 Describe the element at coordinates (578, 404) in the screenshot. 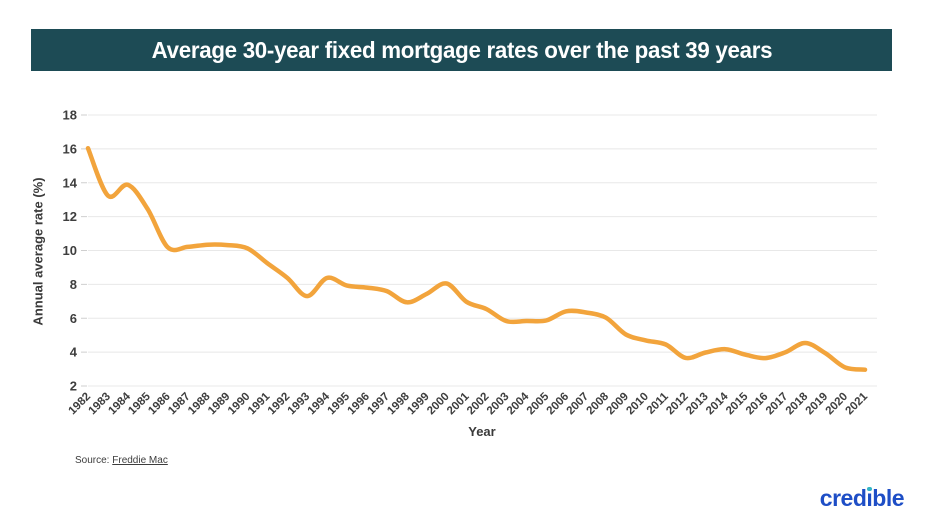

I see `x-tick-label: 2007` at that location.